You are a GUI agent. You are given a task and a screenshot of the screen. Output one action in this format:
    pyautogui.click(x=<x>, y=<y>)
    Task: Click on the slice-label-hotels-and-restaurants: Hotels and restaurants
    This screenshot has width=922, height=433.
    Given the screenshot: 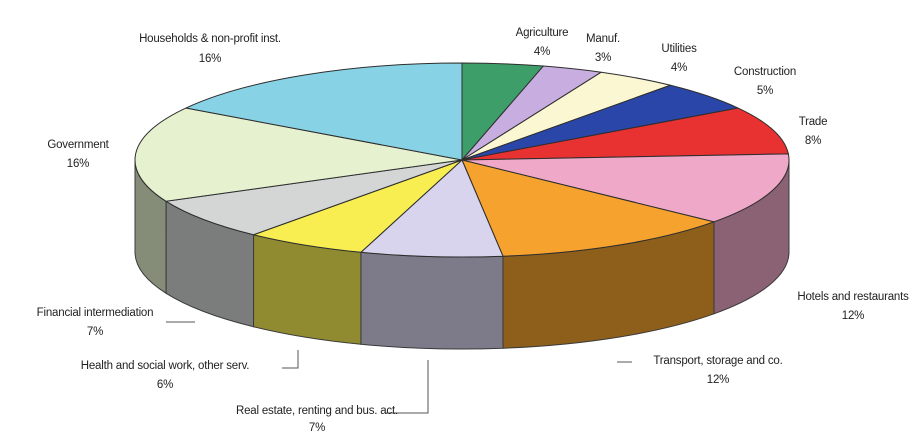 What is the action you would take?
    pyautogui.click(x=853, y=297)
    